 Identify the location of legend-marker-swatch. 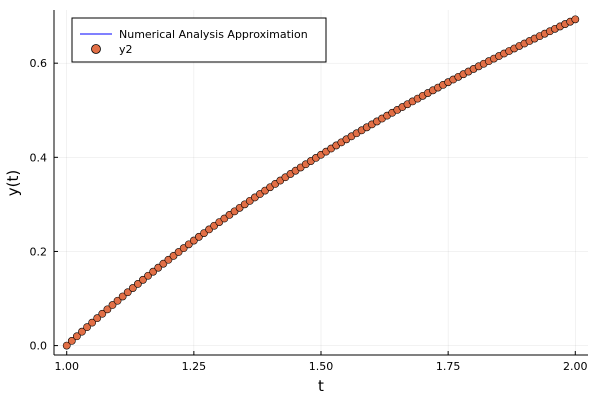
(96, 49).